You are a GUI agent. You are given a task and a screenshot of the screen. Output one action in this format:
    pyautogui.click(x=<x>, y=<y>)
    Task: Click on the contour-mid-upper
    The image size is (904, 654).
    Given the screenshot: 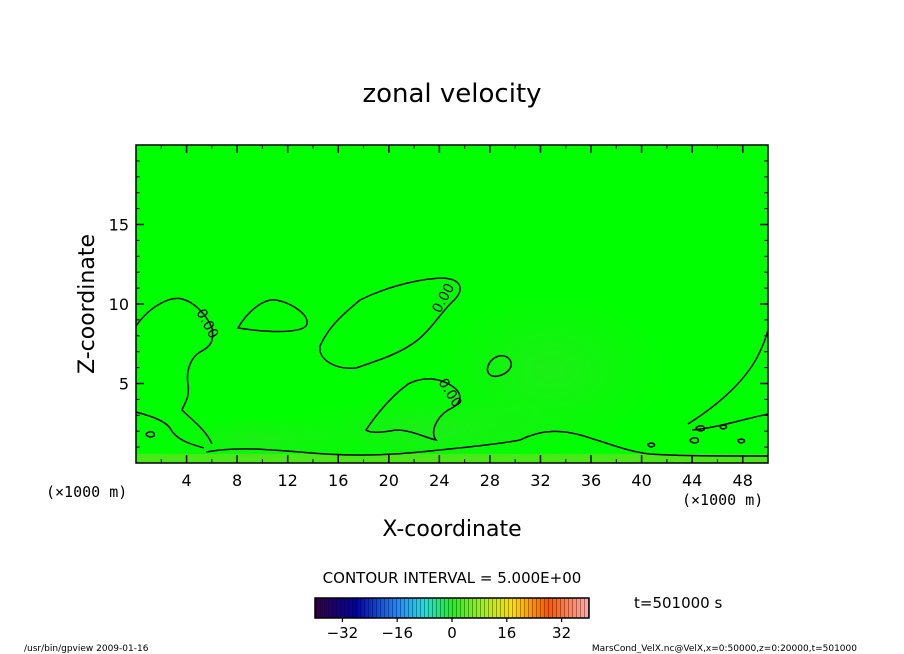 What is the action you would take?
    pyautogui.click(x=272, y=316)
    